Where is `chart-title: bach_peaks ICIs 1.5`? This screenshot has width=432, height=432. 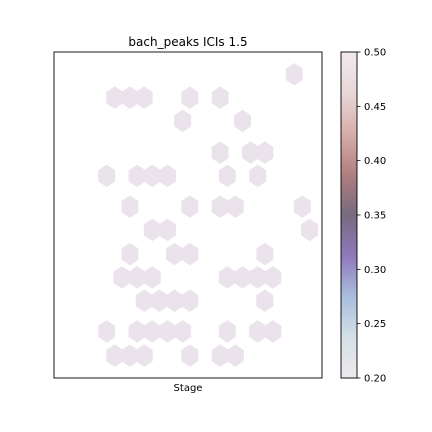 chart-title: bach_peaks ICIs 1.5 is located at coordinates (187, 42).